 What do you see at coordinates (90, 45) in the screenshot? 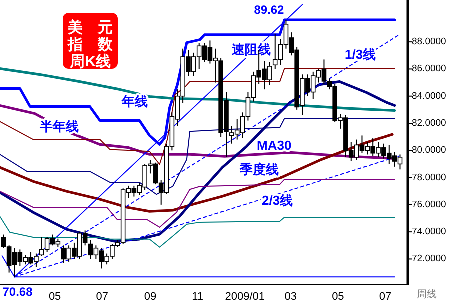
I see `title: 美 元指 数周K线` at bounding box center [90, 45].